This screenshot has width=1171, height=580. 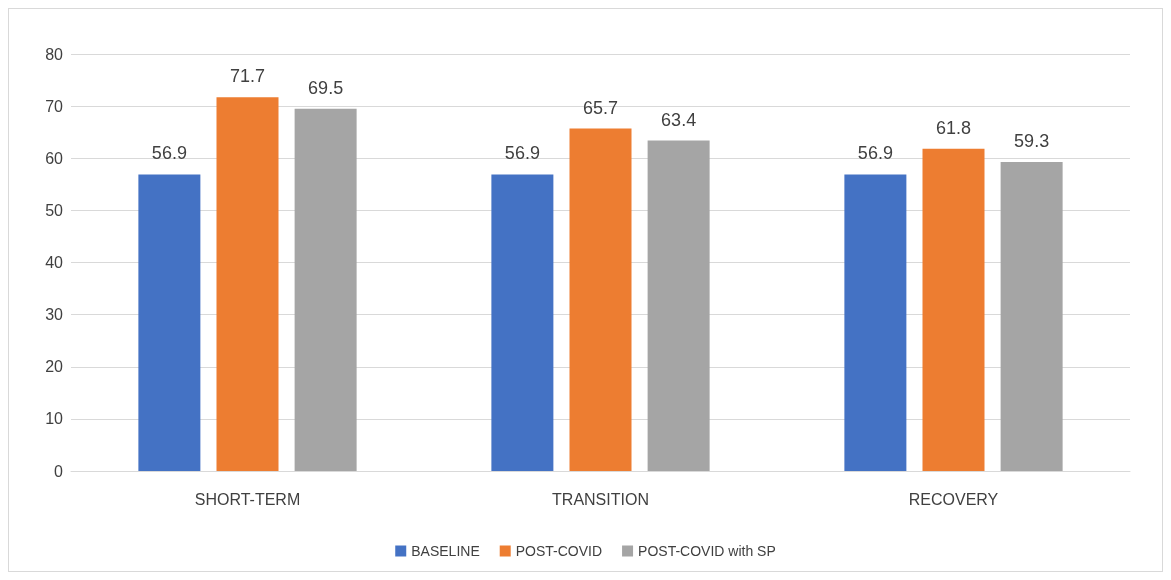 What do you see at coordinates (600, 107) in the screenshot?
I see `data-label: 65.7` at bounding box center [600, 107].